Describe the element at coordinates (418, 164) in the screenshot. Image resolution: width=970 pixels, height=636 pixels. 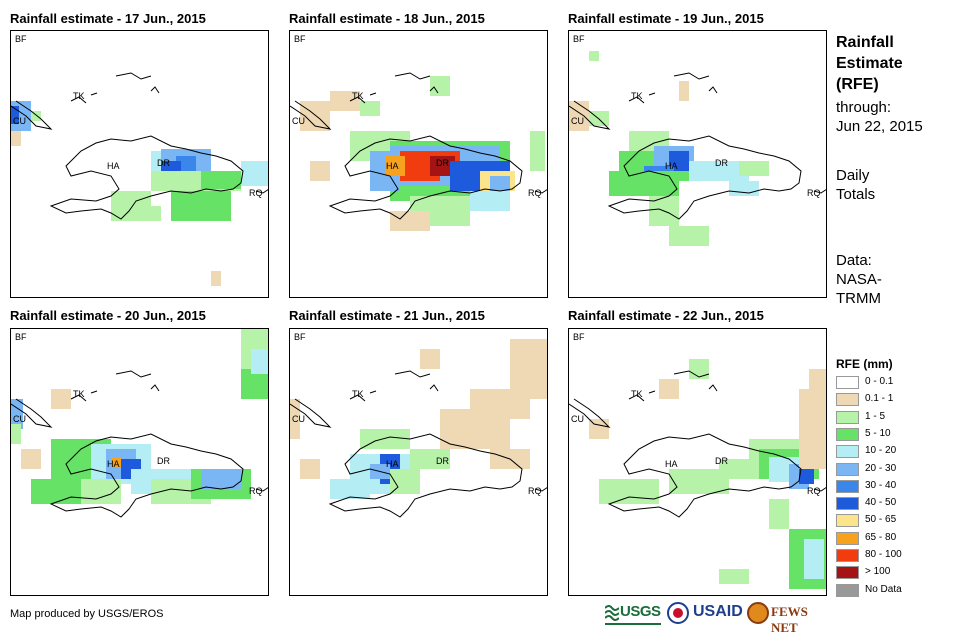
I see `map-panel-jun18: BF CU TK HA DR RQ` at that location.